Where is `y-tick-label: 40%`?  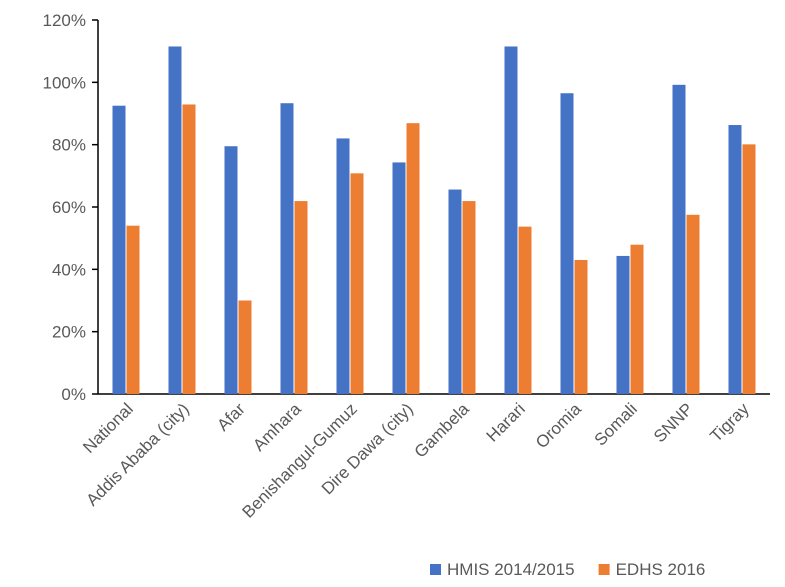 y-tick-label: 40% is located at coordinates (69, 269).